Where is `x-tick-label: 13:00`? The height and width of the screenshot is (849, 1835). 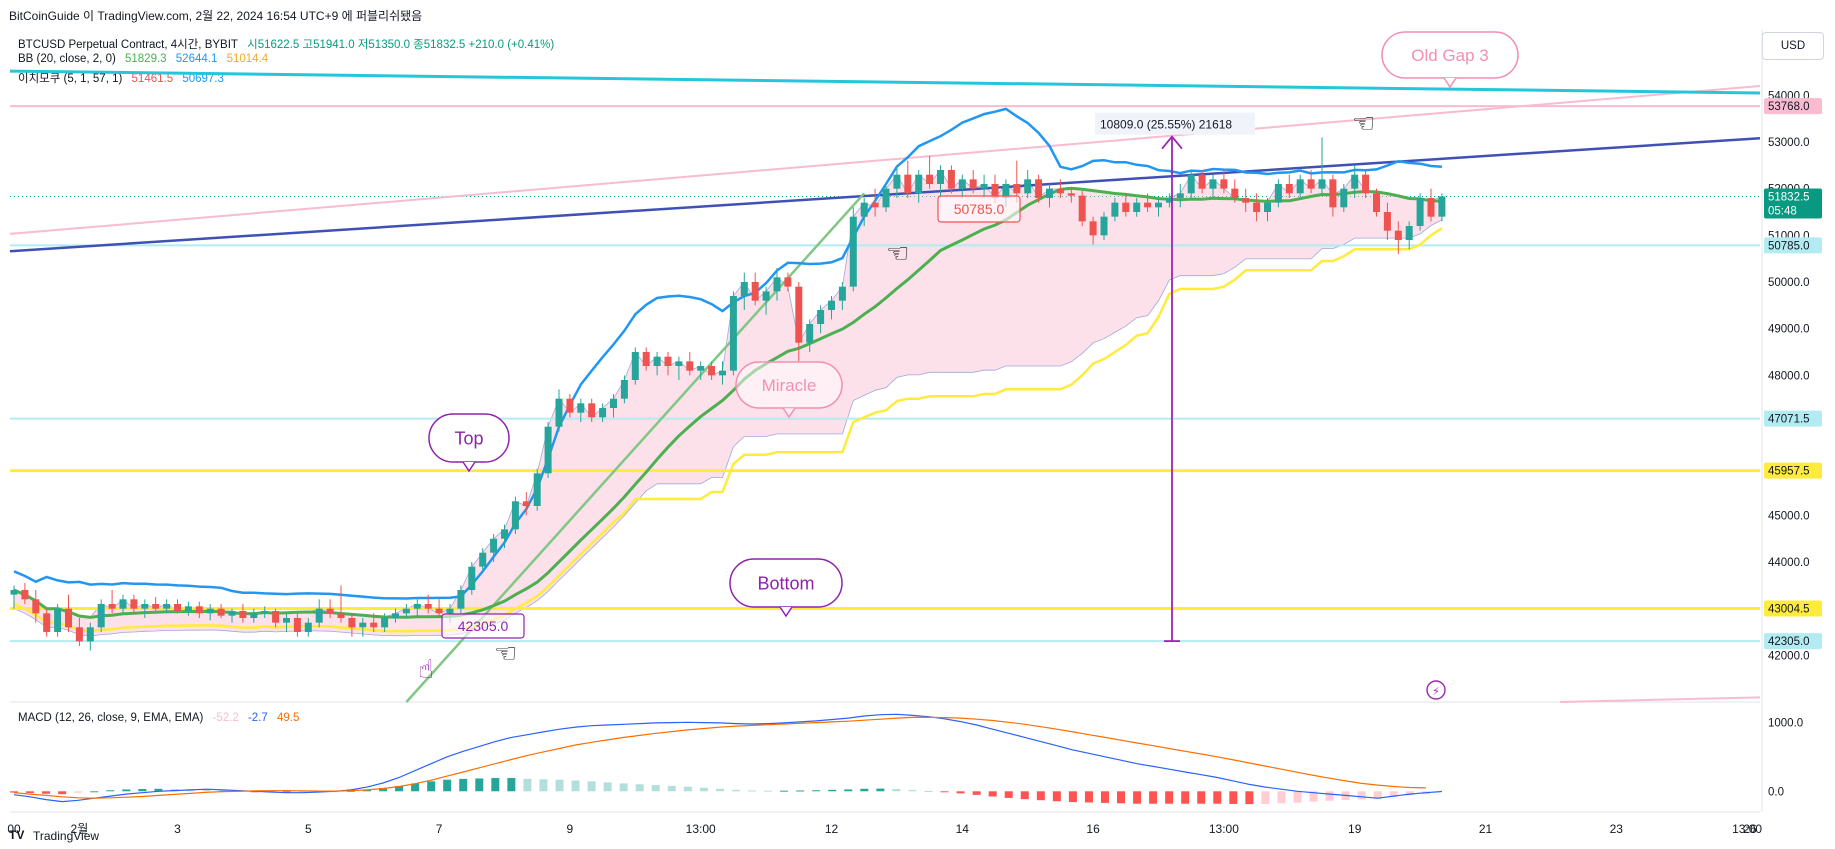 x-tick-label: 13:00 is located at coordinates (1224, 829).